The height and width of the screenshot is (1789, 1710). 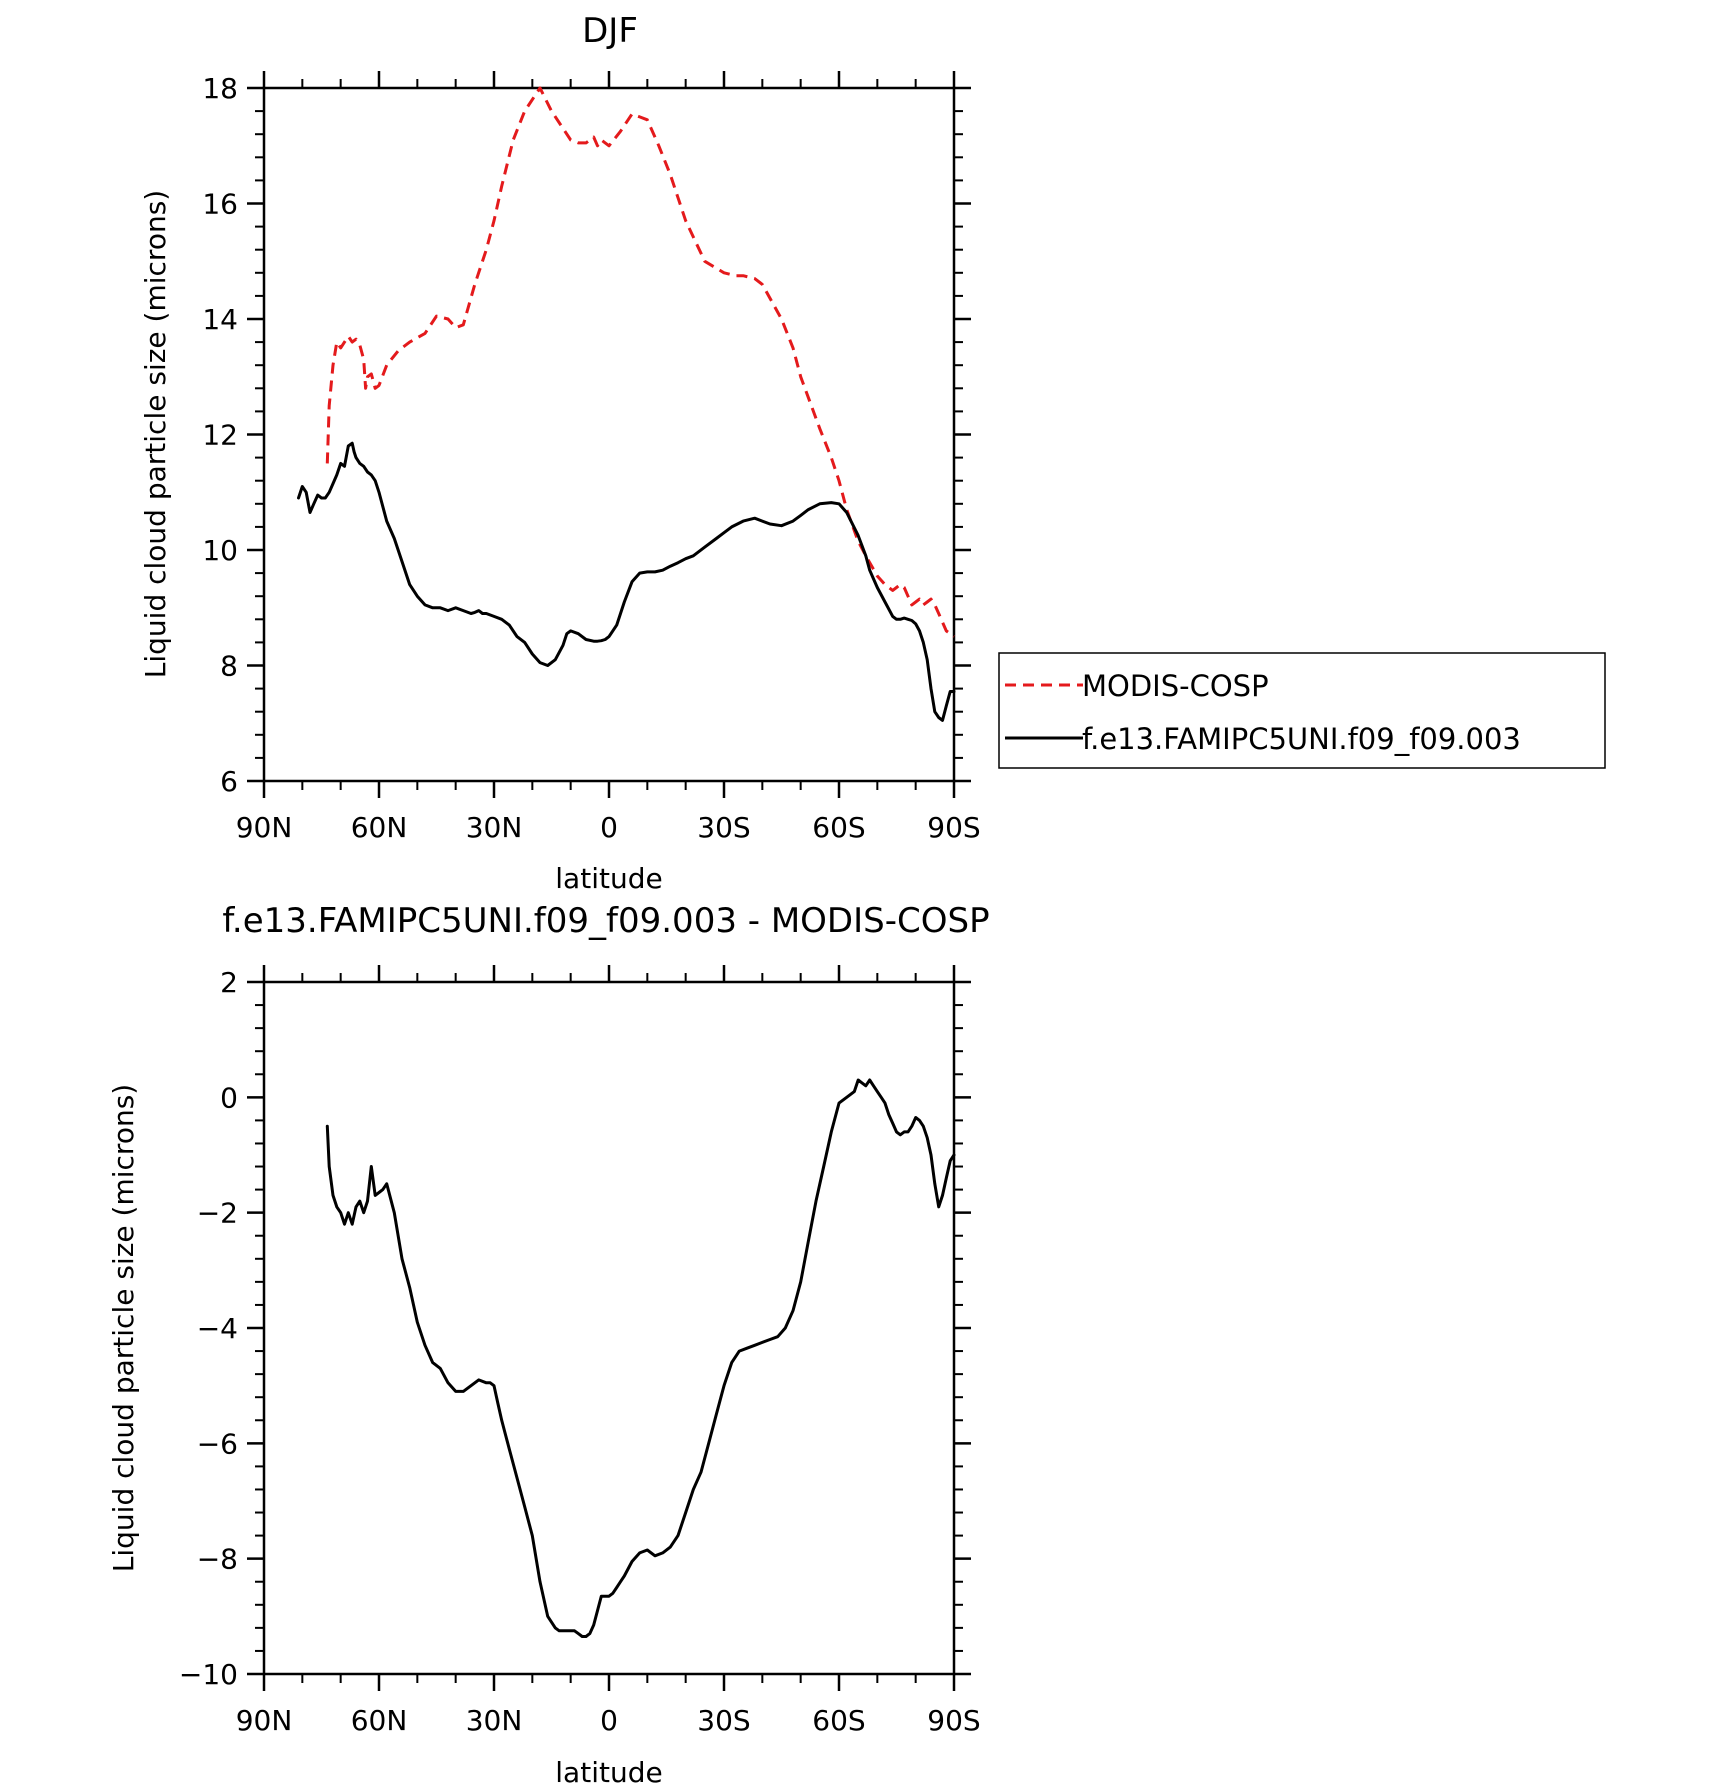 What do you see at coordinates (229, 781) in the screenshot?
I see `y-tick-label: 6` at bounding box center [229, 781].